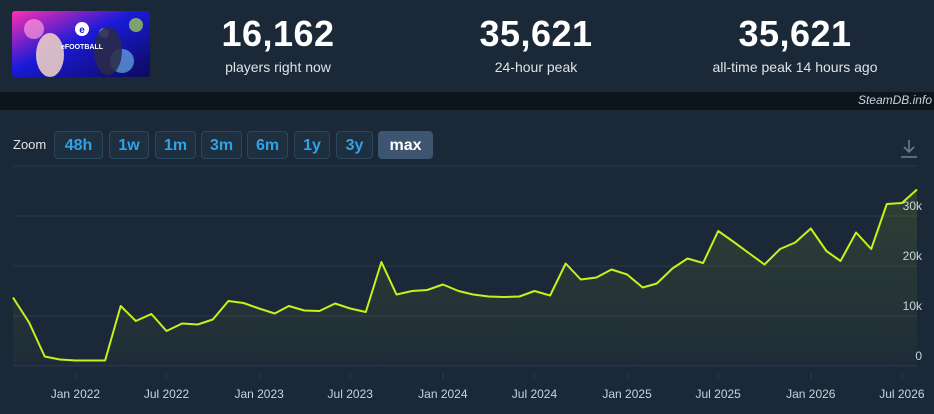 The width and height of the screenshot is (934, 414). What do you see at coordinates (535, 394) in the screenshot?
I see `x-tick-label: Jul 2024` at bounding box center [535, 394].